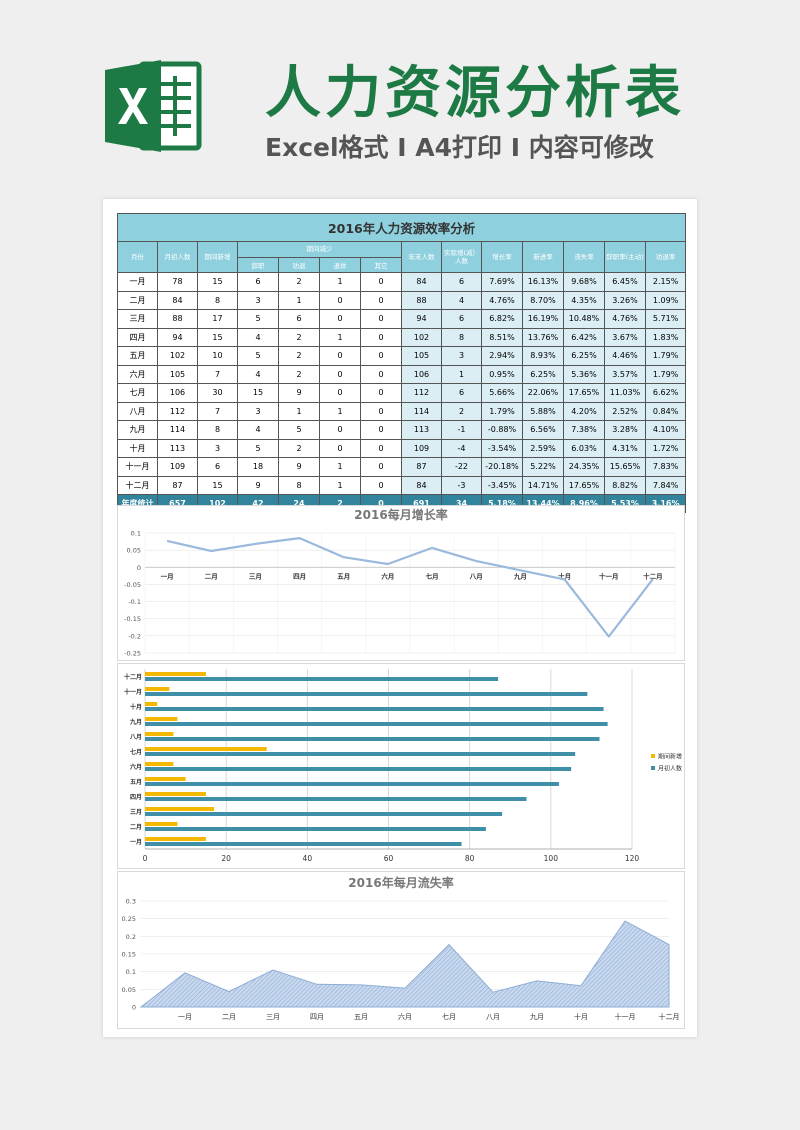  Describe the element at coordinates (137, 300) in the screenshot. I see `cell-month: 二月` at that location.